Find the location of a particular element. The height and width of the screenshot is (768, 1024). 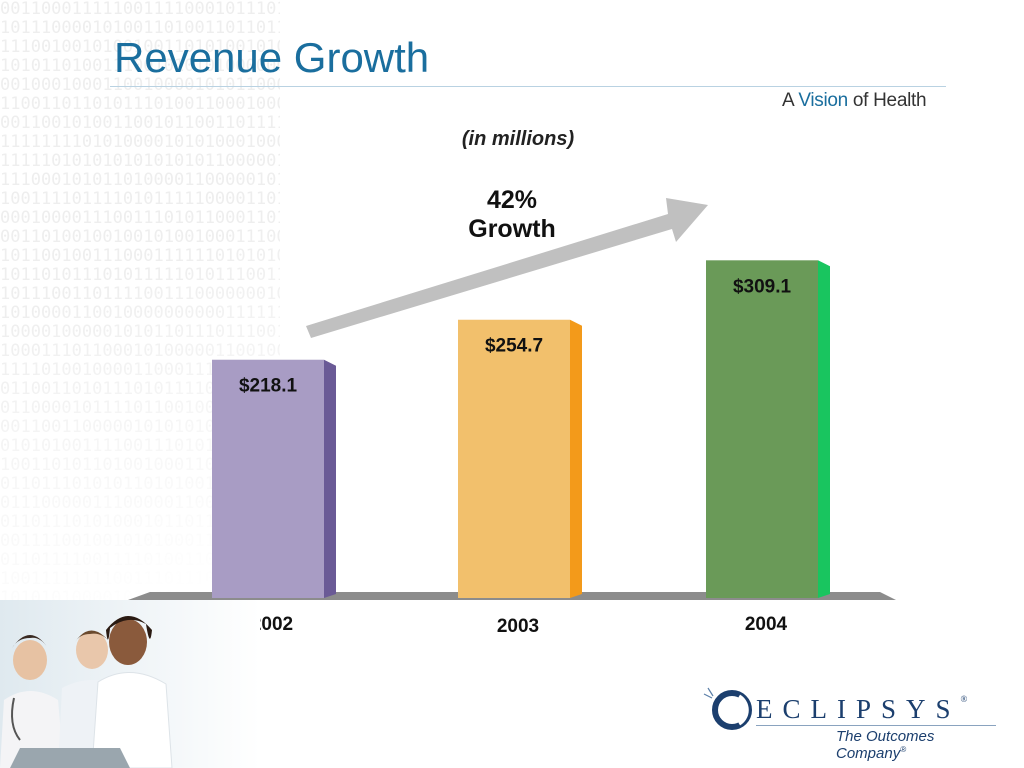

eclipse-logo-icon is located at coordinates (727, 708).